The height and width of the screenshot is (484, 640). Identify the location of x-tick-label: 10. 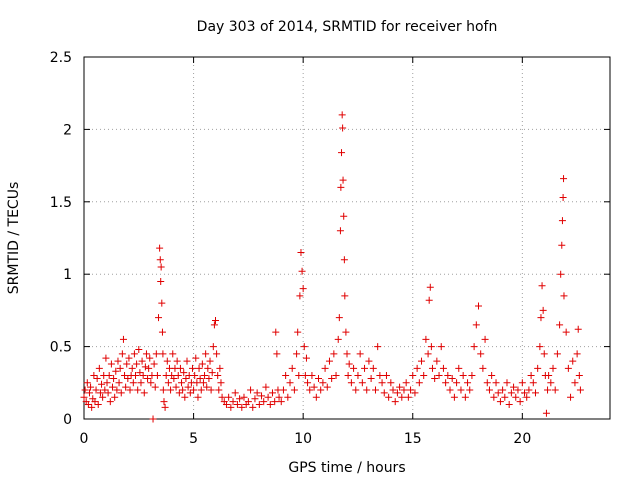
(303, 439).